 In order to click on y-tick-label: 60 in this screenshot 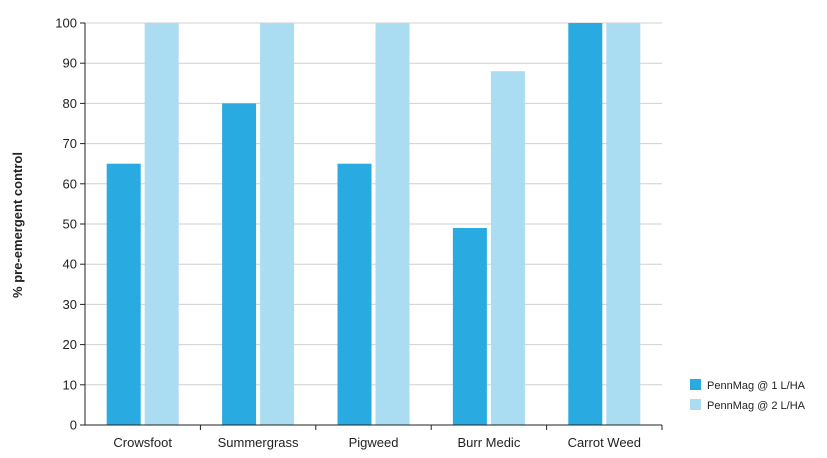, I will do `click(70, 183)`.